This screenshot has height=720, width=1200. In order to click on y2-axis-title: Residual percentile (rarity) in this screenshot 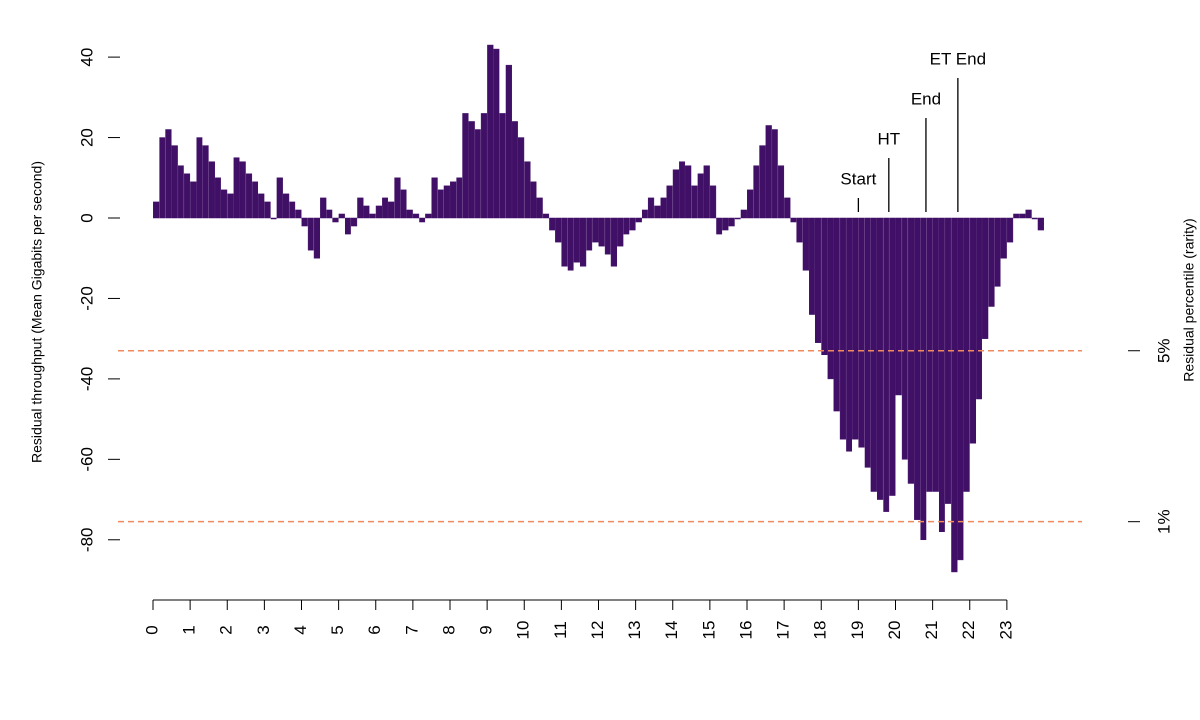, I will do `click(1189, 299)`.